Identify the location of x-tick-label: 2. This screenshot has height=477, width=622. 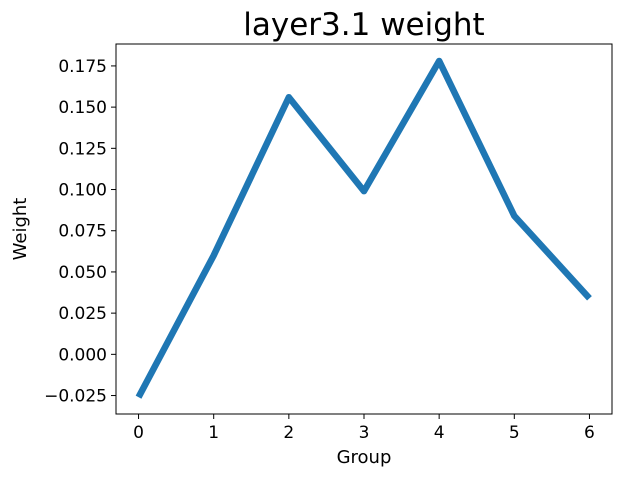
(288, 433).